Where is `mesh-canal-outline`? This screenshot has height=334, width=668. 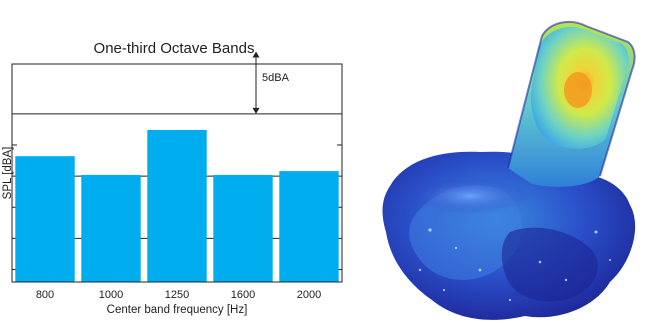 mesh-canal-outline is located at coordinates (571, 98).